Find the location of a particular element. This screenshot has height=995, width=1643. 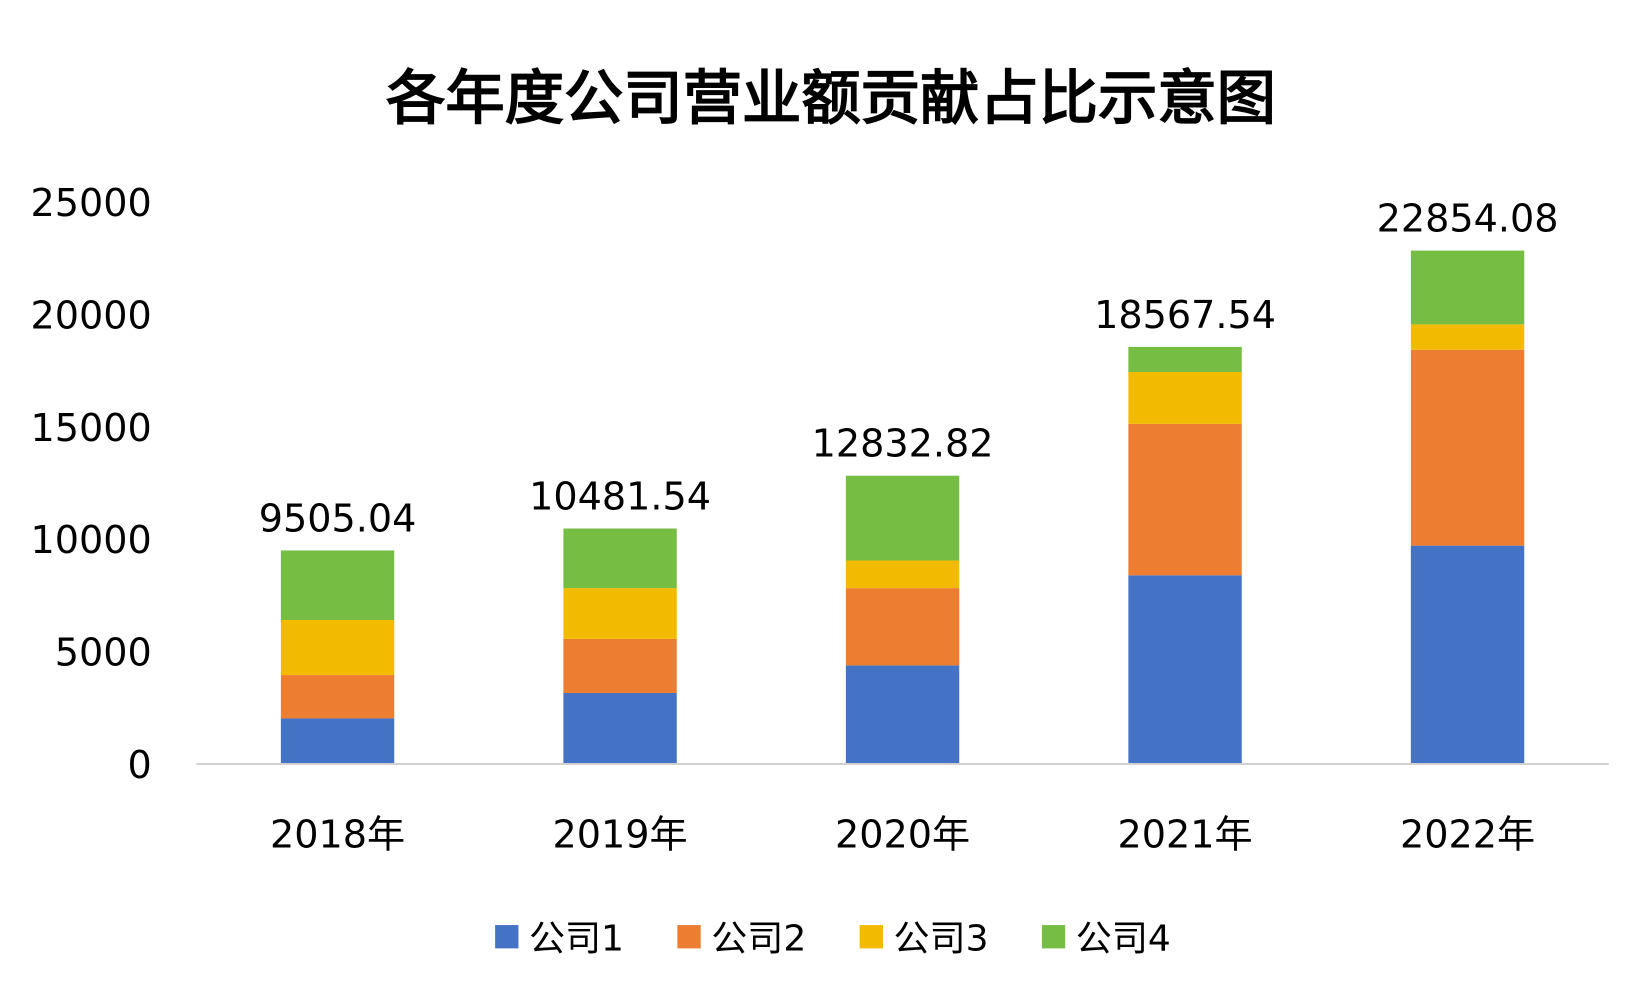

legend-label: 公司2 is located at coordinates (758, 938).